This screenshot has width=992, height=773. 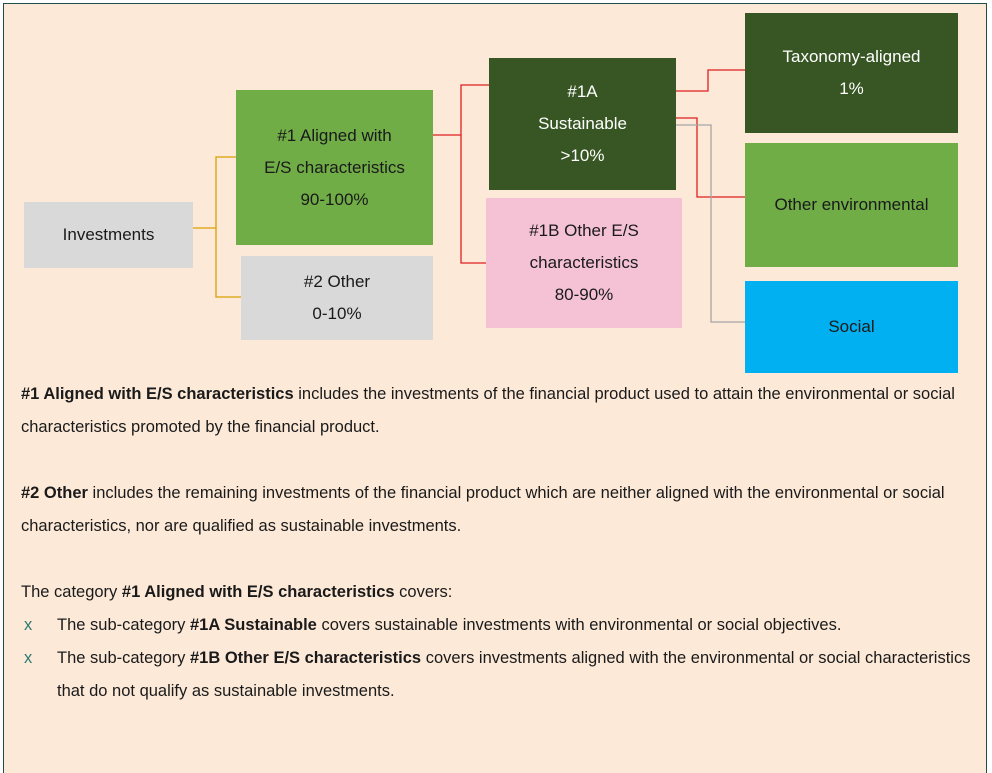 I want to click on node: Other environmental, so click(x=851, y=205).